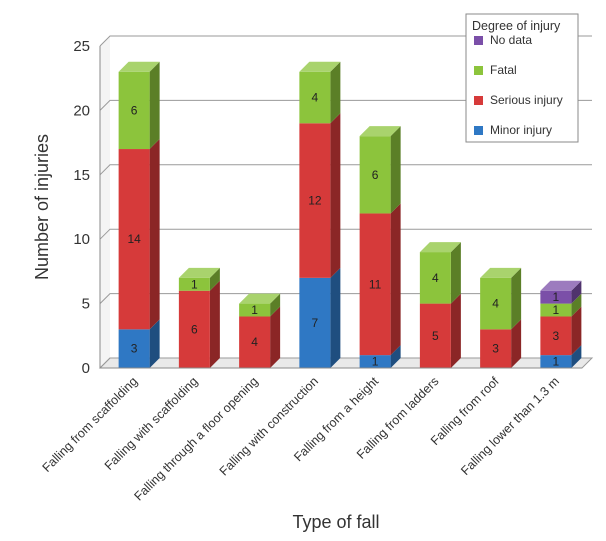  What do you see at coordinates (440, 330) in the screenshot?
I see `bar-segment: 5` at bounding box center [440, 330].